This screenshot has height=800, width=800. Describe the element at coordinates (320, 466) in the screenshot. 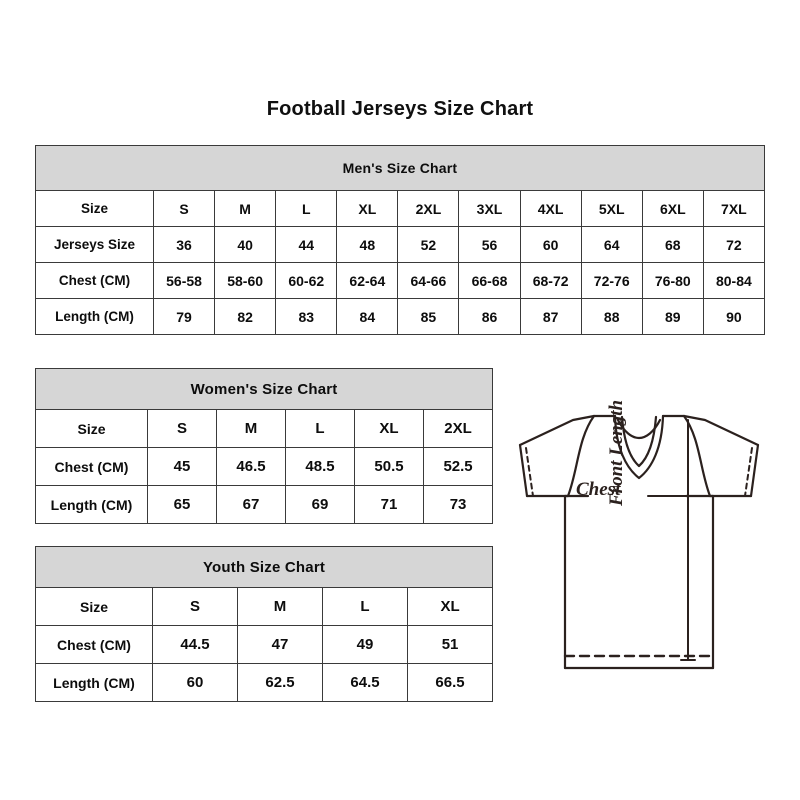

I see `table-cell: 48.5` at that location.